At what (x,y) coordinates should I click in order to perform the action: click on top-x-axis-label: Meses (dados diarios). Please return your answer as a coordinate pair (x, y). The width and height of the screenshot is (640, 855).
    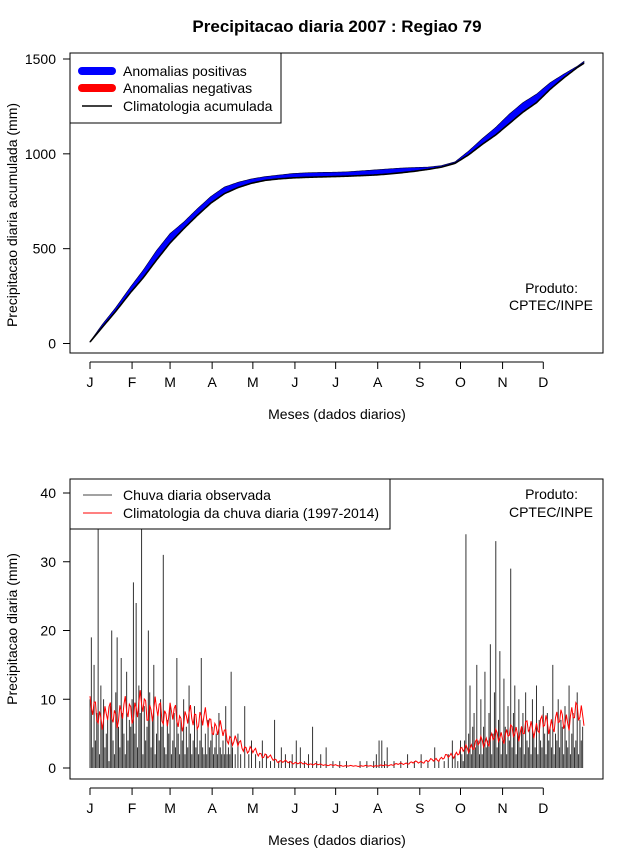
    Looking at the image, I should click on (337, 414).